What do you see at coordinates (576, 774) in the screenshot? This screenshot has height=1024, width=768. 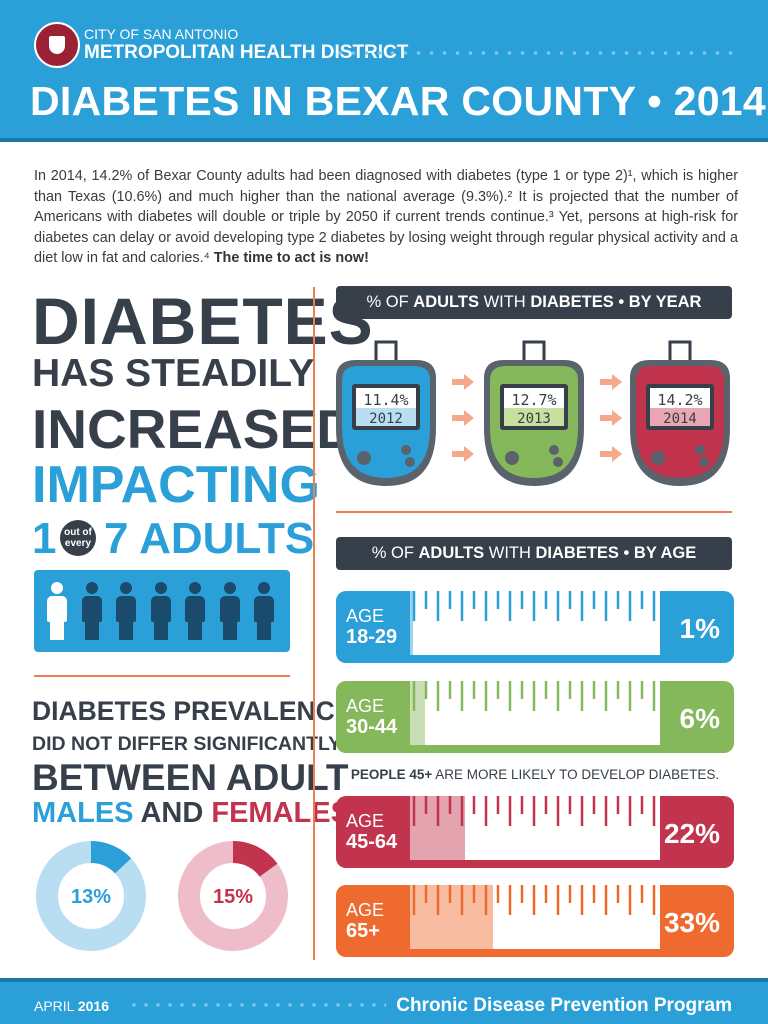 I see `age-45-note-rest: ARE MORE LIKELY TO DEVELOP DIABETES.` at bounding box center [576, 774].